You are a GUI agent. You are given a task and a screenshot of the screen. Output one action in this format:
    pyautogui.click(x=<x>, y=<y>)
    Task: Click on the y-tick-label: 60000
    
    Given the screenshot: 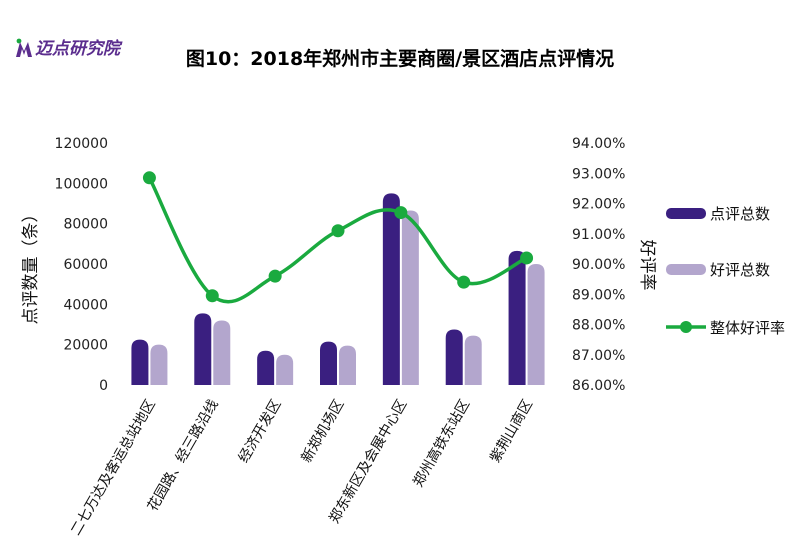 What is the action you would take?
    pyautogui.click(x=85, y=265)
    